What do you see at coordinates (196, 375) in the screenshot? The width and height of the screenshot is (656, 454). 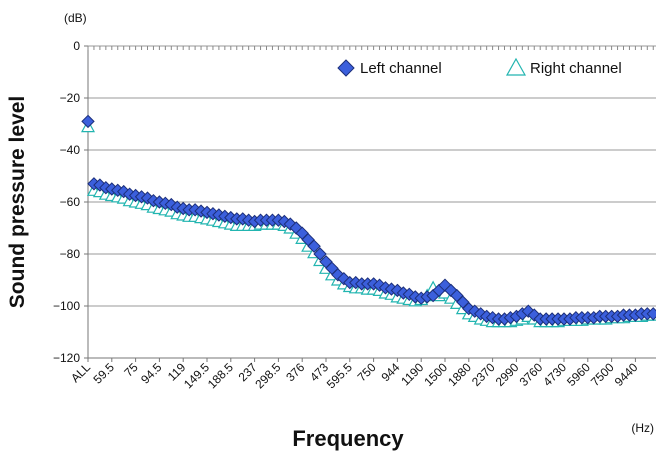 I see `x-tick-label: 149.5` at bounding box center [196, 375].